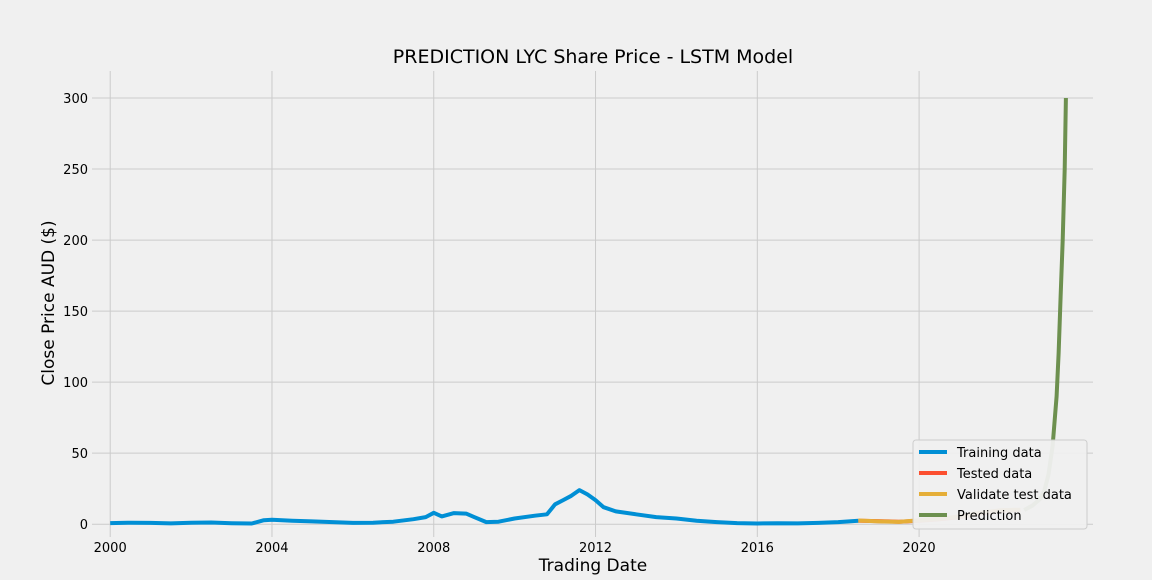 This screenshot has height=580, width=1152. I want to click on y-tick-label: 0, so click(84, 525).